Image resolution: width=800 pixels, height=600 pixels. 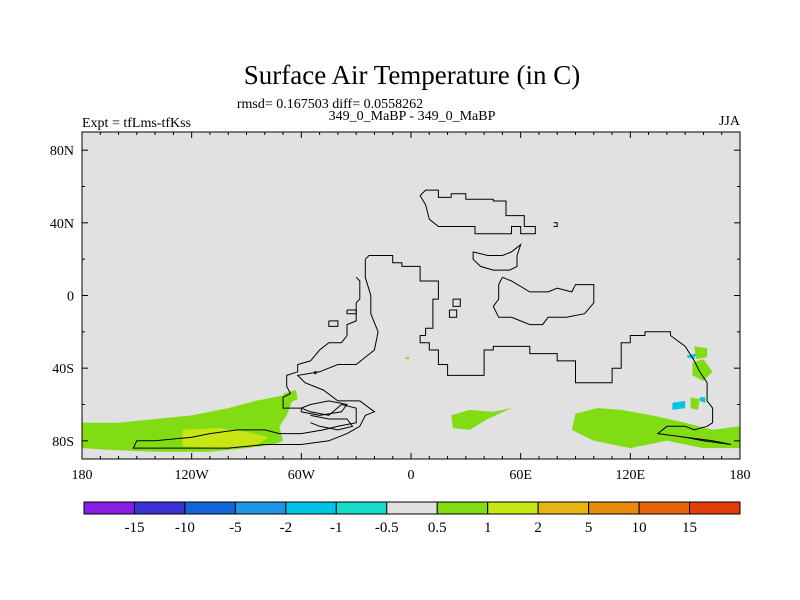 I want to click on x-tick-label-5: 120E, so click(x=631, y=475).